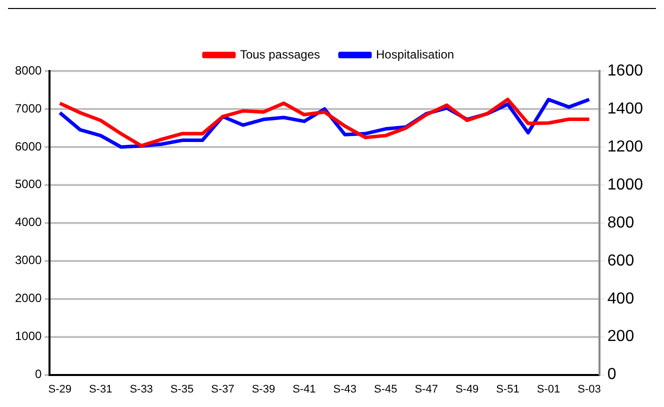  I want to click on x-tick-label: S-31, so click(100, 389).